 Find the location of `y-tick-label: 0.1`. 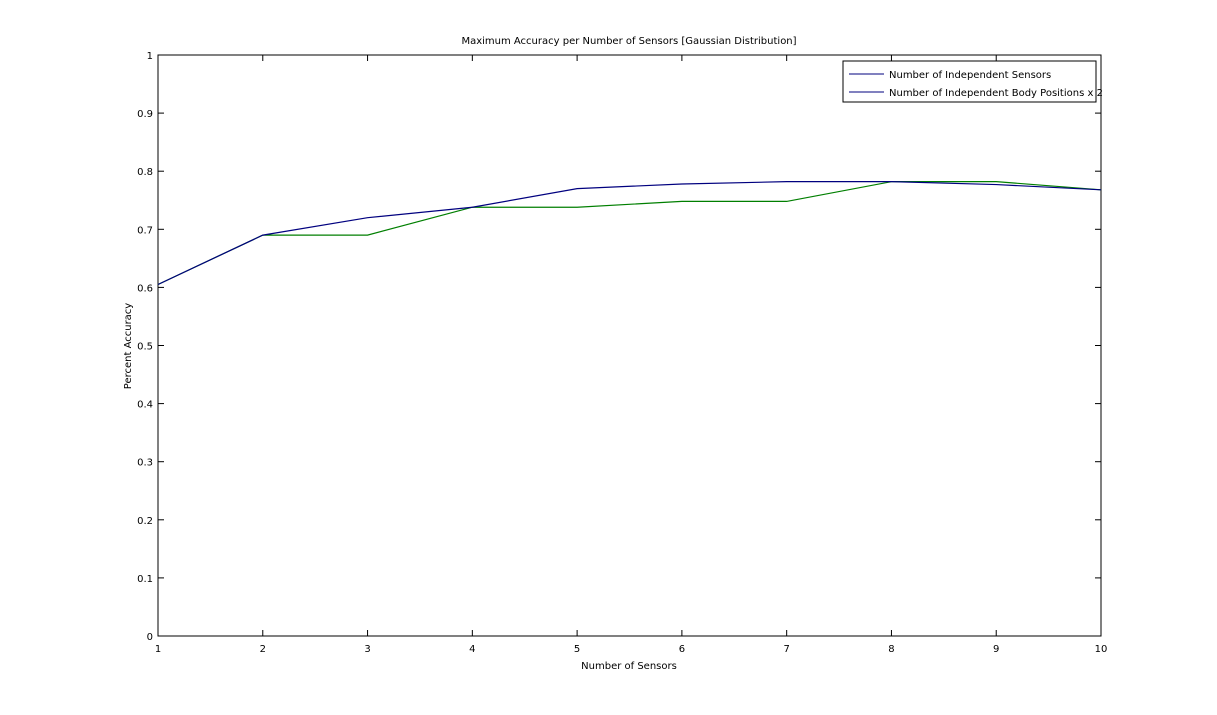

y-tick-label: 0.1 is located at coordinates (145, 579).